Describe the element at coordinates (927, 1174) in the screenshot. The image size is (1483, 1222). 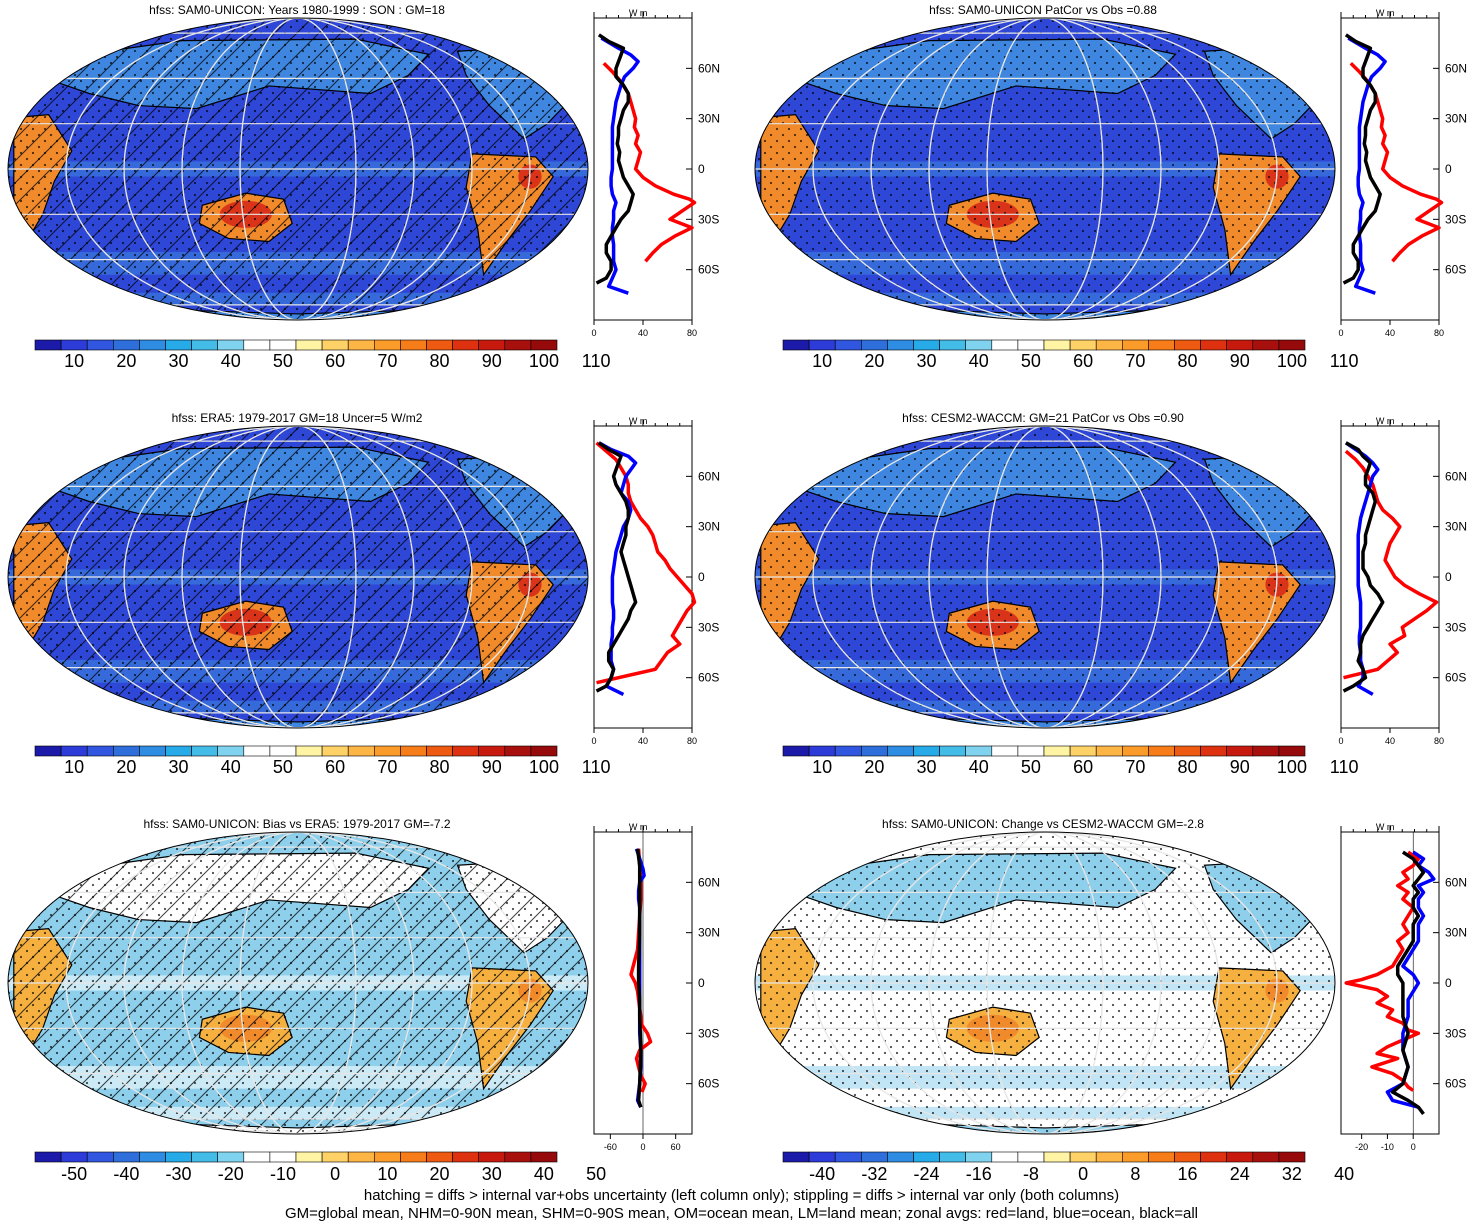
I see `colorbar-tick-label: -24` at that location.